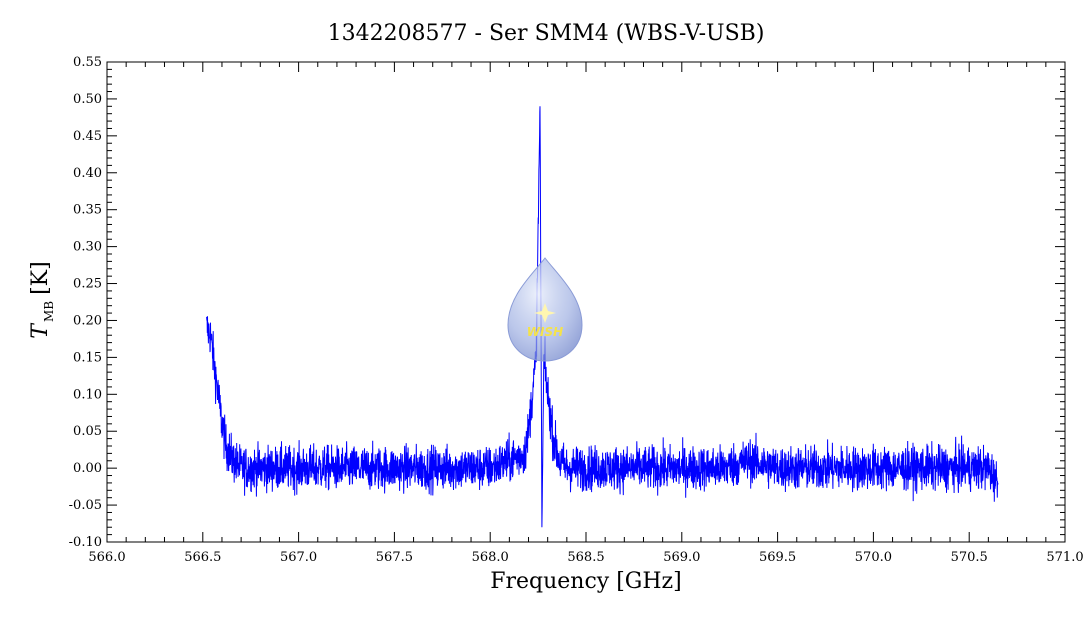 The image size is (1090, 618). What do you see at coordinates (546, 33) in the screenshot?
I see `chart-title: 1342208577 - Ser SMM4 (WBS-V-USB)` at bounding box center [546, 33].